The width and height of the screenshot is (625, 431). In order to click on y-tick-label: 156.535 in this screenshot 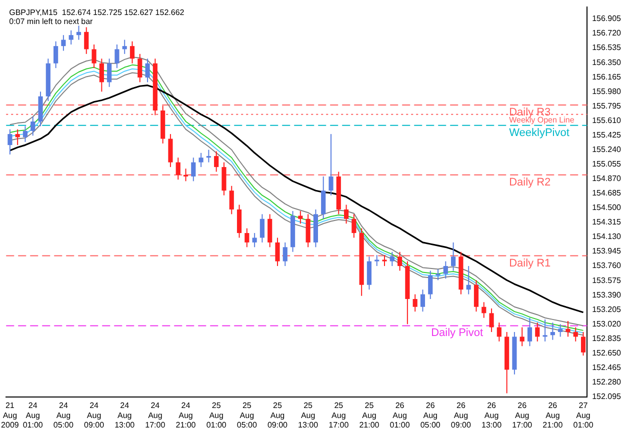, I will do `click(607, 47)`.